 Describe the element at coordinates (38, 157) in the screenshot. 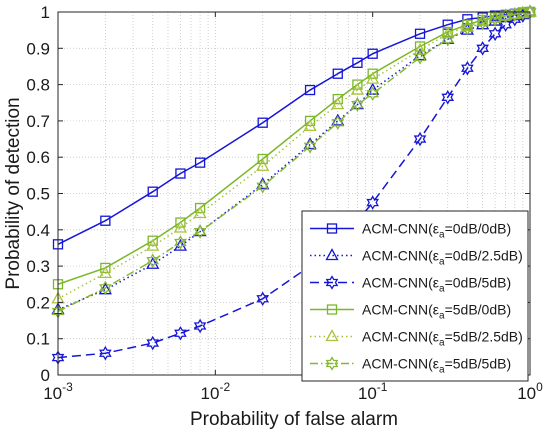

I see `y-tick-label: 0.6` at that location.